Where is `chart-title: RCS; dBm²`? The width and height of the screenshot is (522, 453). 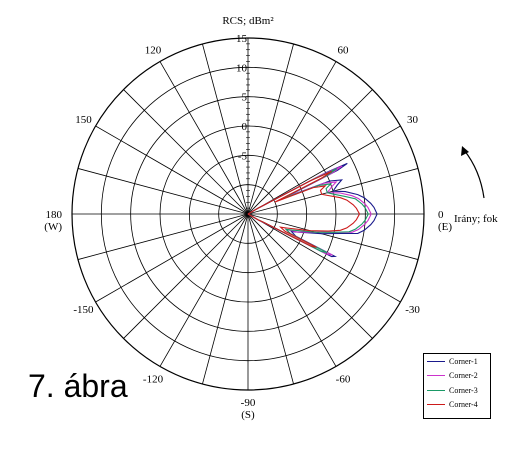 chart-title: RCS; dBm² is located at coordinates (248, 21).